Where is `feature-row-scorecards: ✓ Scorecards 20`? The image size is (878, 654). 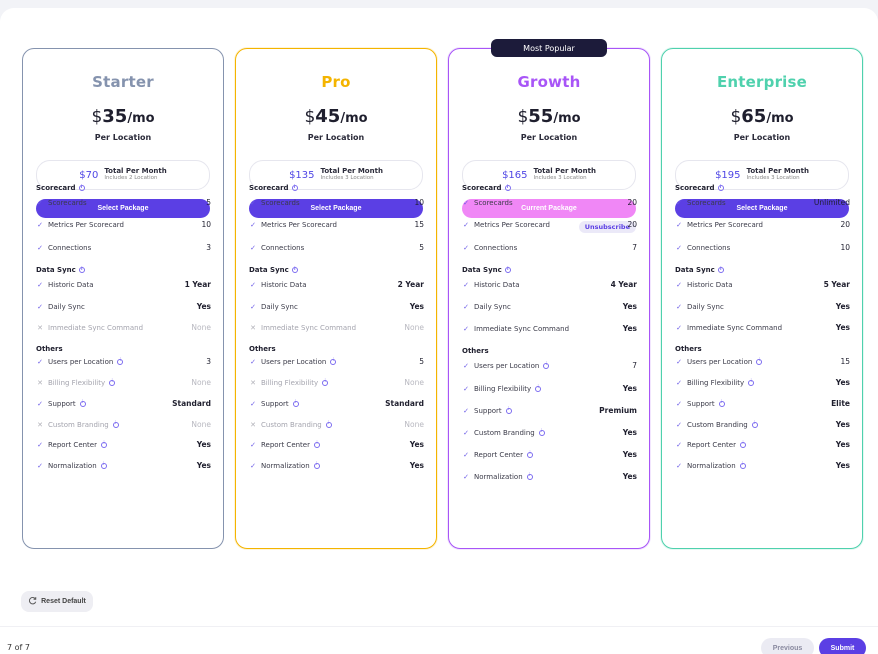 feature-row-scorecards: ✓ Scorecards 20 is located at coordinates (549, 202).